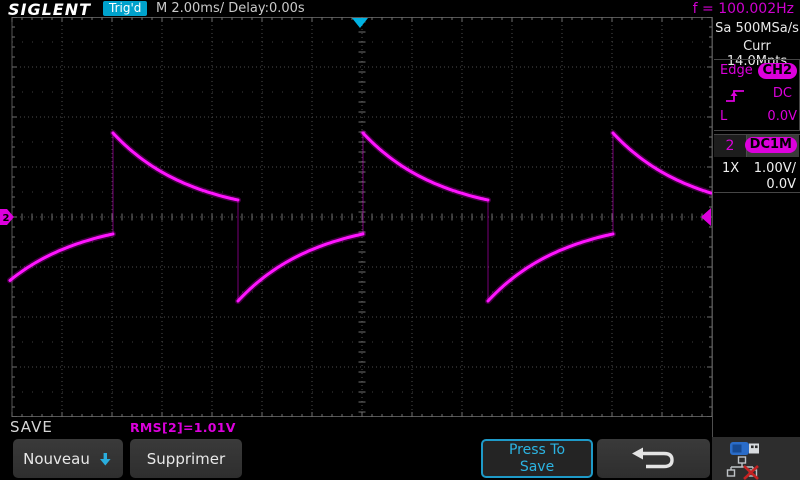  I want to click on siglent-logo: SIGLENT, so click(50, 9).